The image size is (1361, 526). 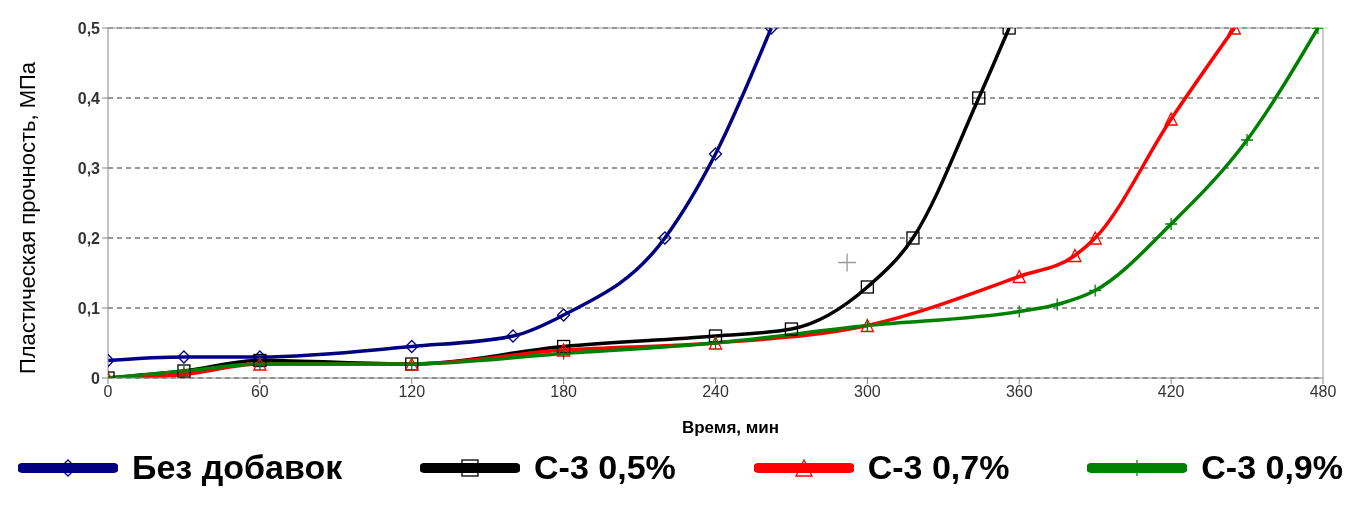 I want to click on legend-label: С-3 0,7%, so click(x=938, y=467).